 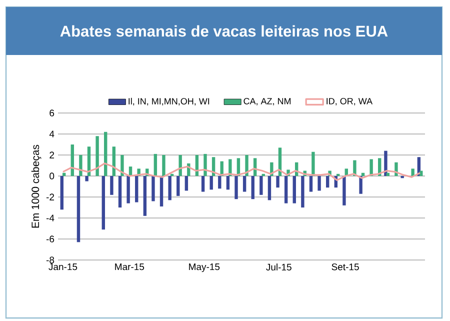 I want to click on y-tick-label: -8, so click(x=50, y=260).